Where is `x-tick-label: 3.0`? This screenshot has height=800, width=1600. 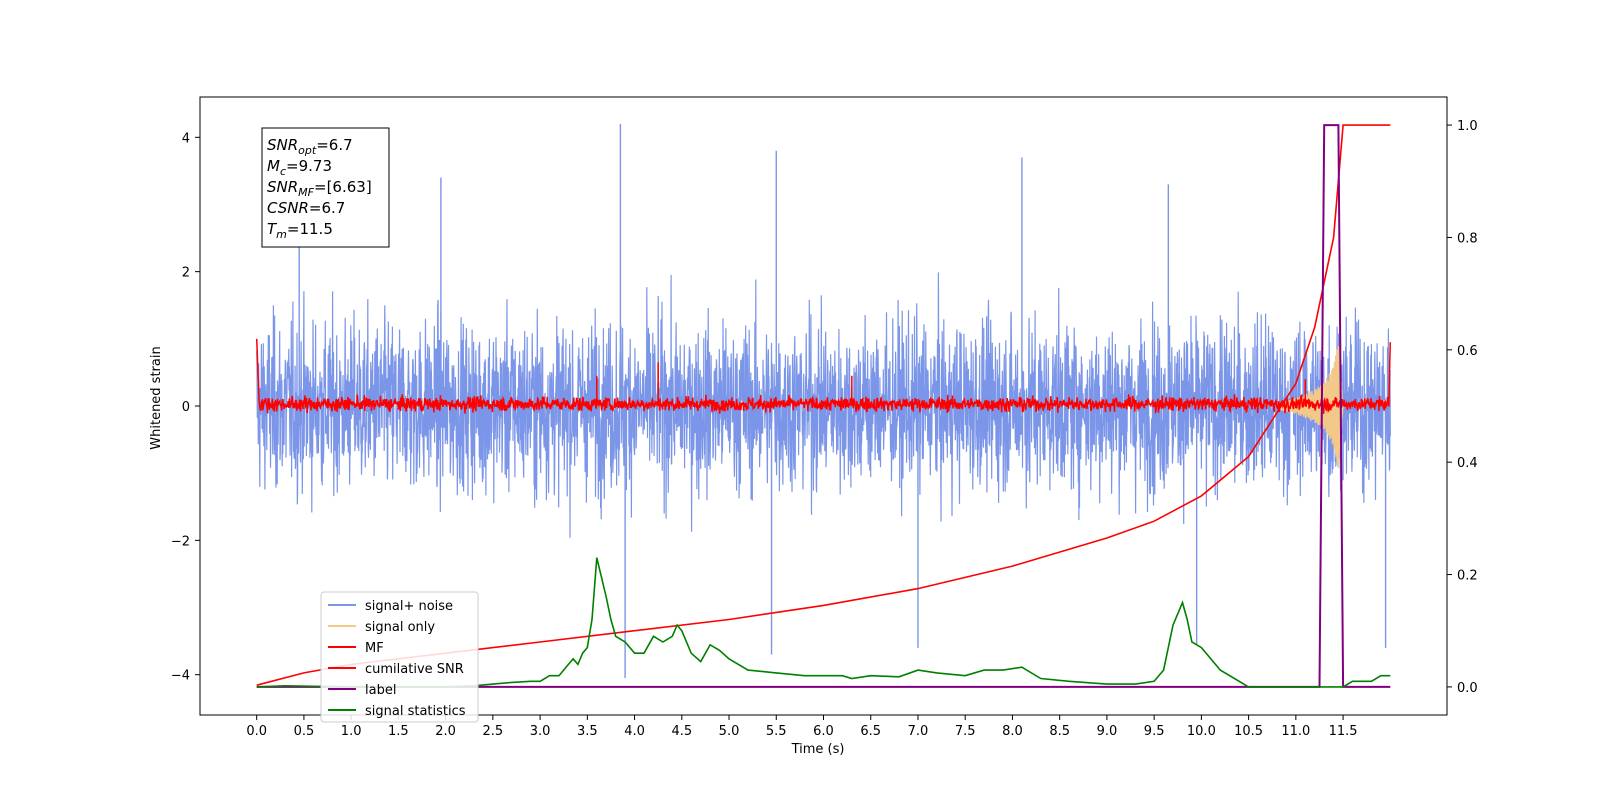
x-tick-label: 3.0 is located at coordinates (540, 731).